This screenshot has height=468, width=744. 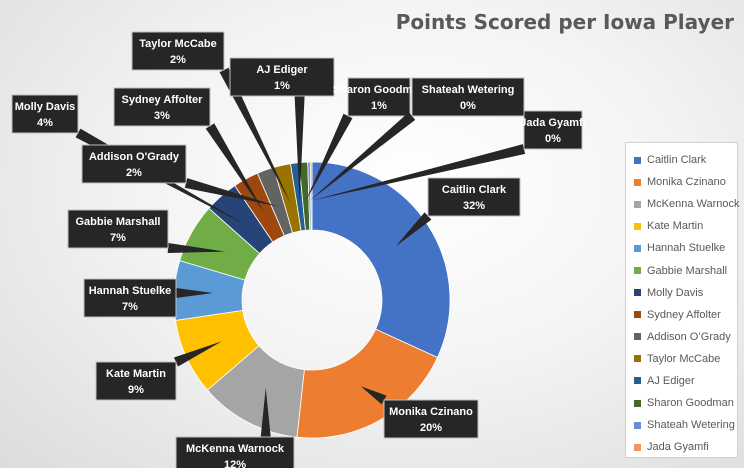 I want to click on data-label-name: Addison O'Grady, so click(x=134, y=157).